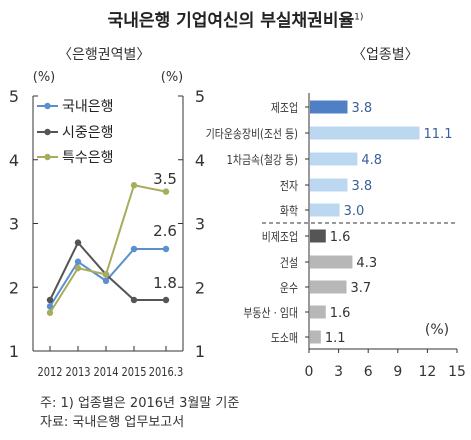  I want to click on right-y-tick-label: 2, so click(200, 287).